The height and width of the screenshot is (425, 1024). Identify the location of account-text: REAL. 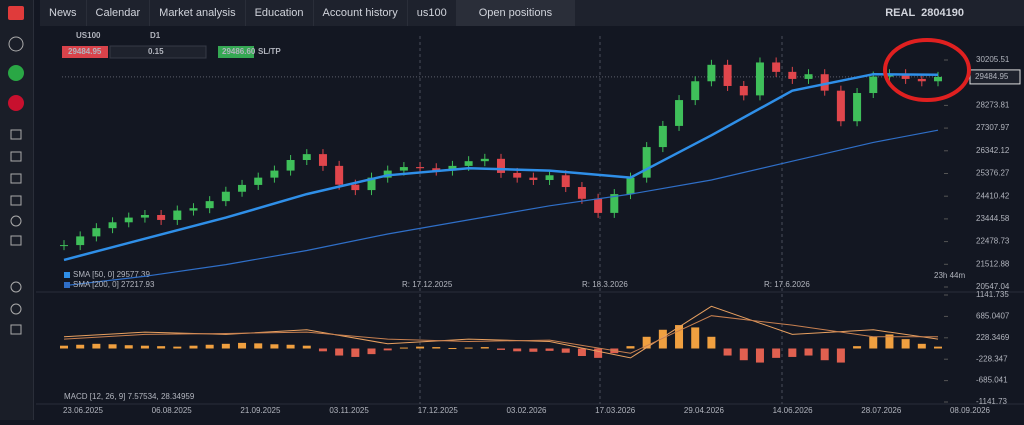
(900, 13).